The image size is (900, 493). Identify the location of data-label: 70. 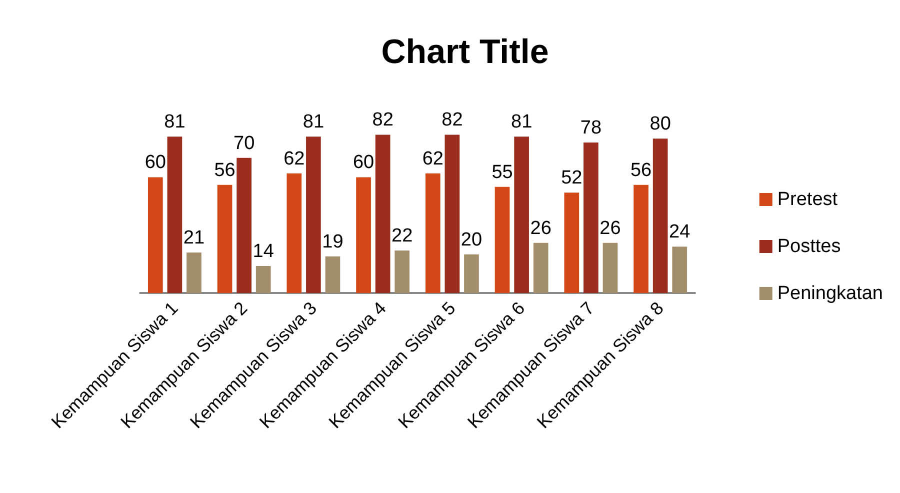
(244, 143).